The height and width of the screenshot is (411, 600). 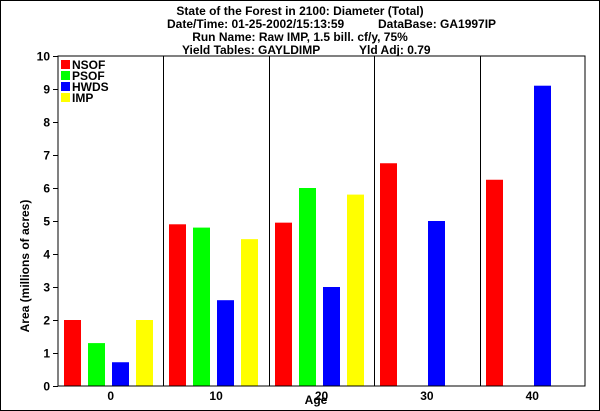 What do you see at coordinates (46, 123) in the screenshot?
I see `y-tick-label: 8` at bounding box center [46, 123].